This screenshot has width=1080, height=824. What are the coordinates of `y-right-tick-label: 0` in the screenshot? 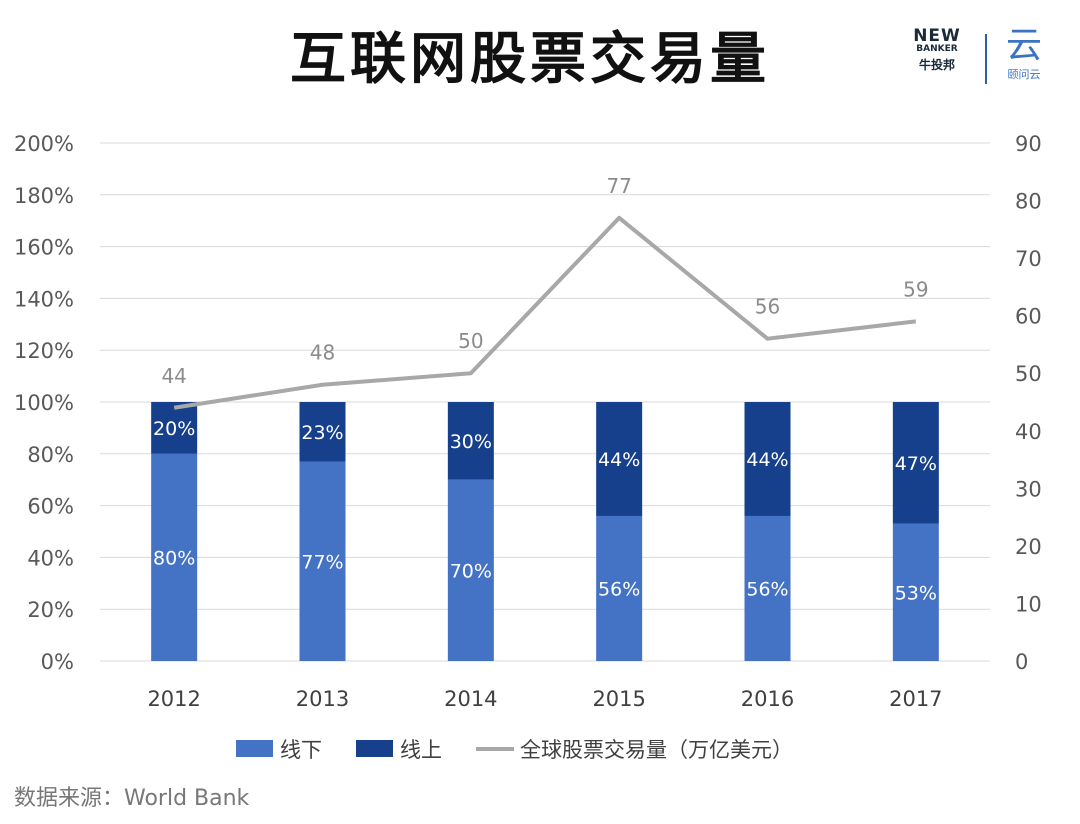 It's located at (1021, 662).